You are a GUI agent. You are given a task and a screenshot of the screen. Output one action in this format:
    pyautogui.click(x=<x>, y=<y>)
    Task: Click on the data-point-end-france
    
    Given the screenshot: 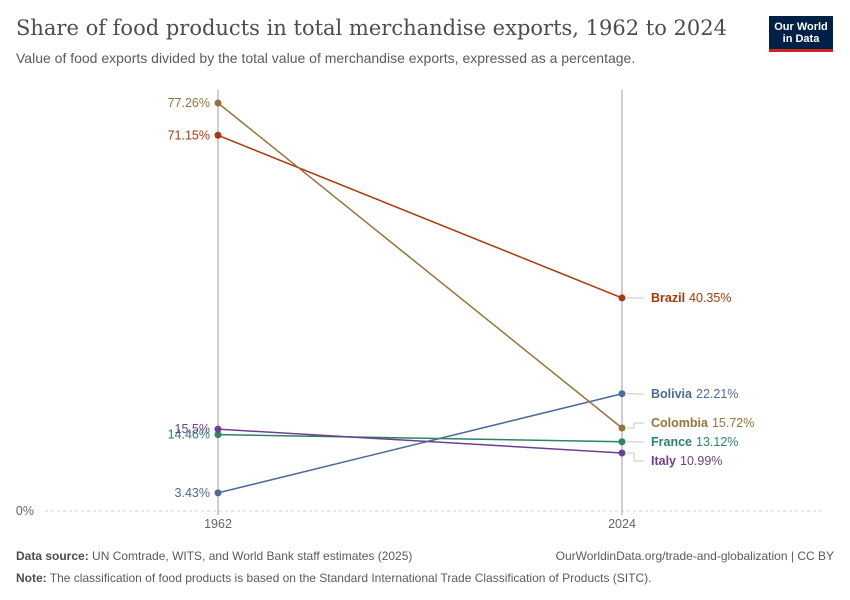 What is the action you would take?
    pyautogui.click(x=622, y=442)
    